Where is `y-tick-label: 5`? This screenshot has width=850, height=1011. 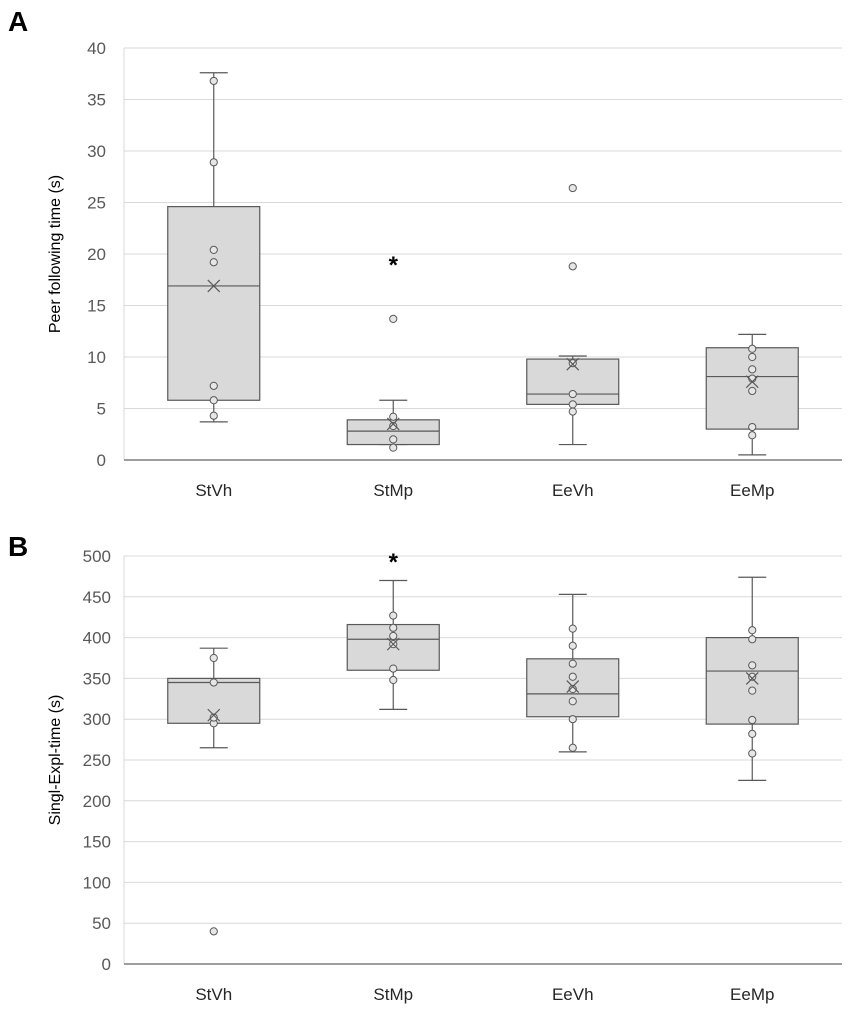
y-tick-label: 5 is located at coordinates (101, 409).